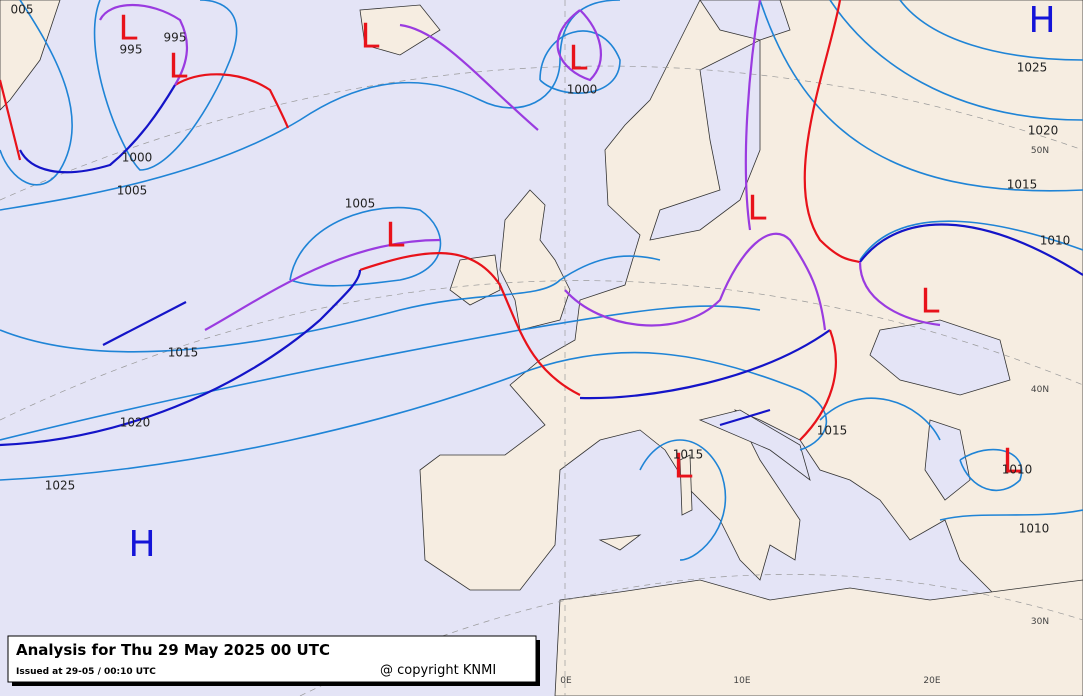 Image resolution: width=1083 pixels, height=696 pixels. Describe the element at coordinates (931, 681) in the screenshot. I see `grid-label: 20E` at that location.